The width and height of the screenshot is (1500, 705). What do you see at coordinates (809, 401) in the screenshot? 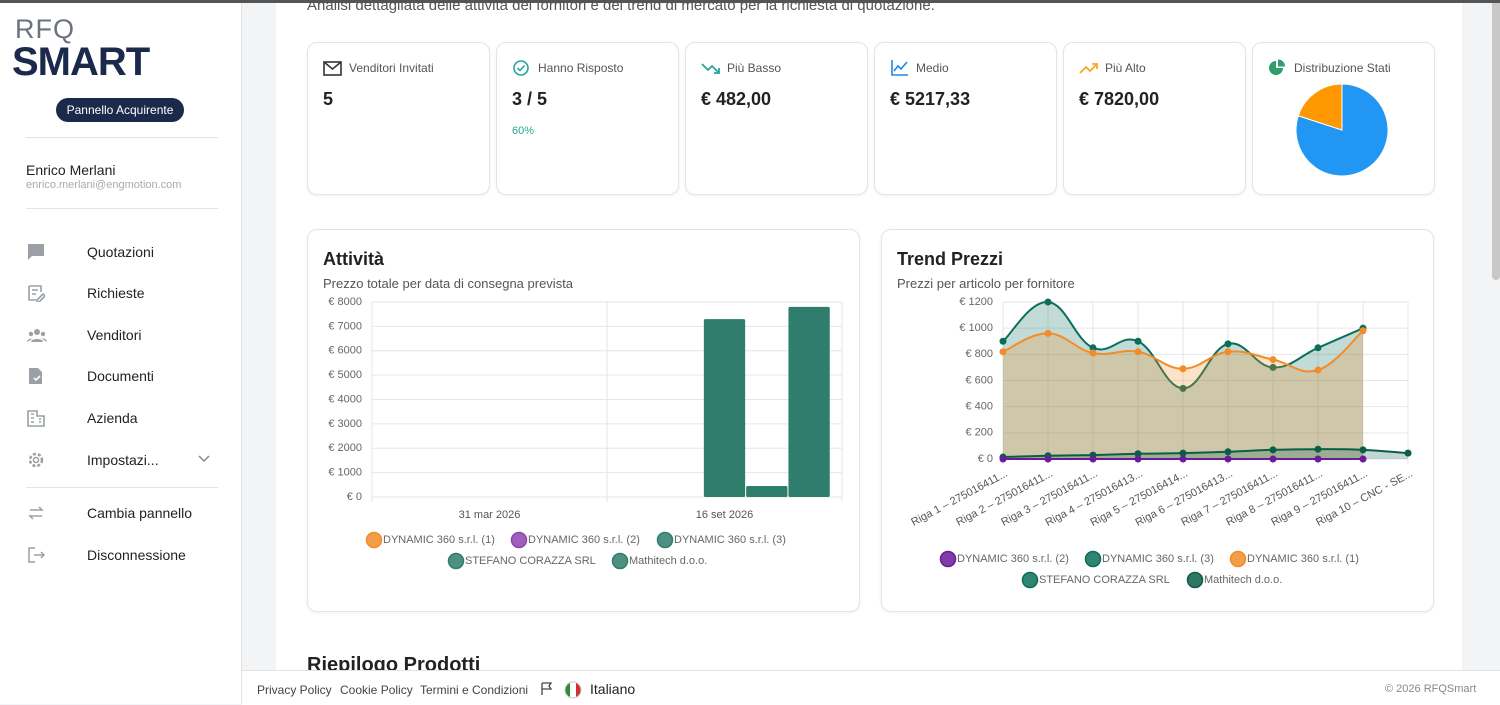
I see `bar` at bounding box center [809, 401].